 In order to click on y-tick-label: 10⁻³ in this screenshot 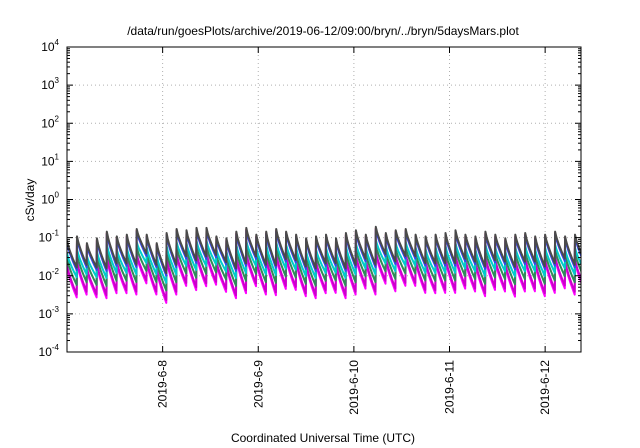, I will do `click(49, 313)`.